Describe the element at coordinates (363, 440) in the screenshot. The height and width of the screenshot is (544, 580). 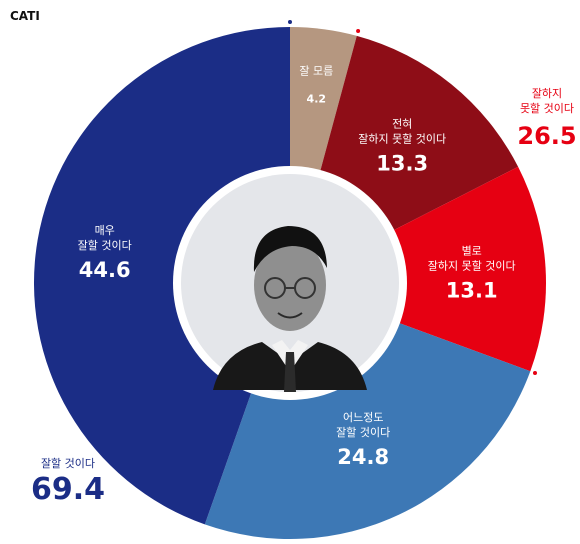
I see `slice-label-somewhat-positive: 어느정도 잘할 것이다 24.8` at that location.